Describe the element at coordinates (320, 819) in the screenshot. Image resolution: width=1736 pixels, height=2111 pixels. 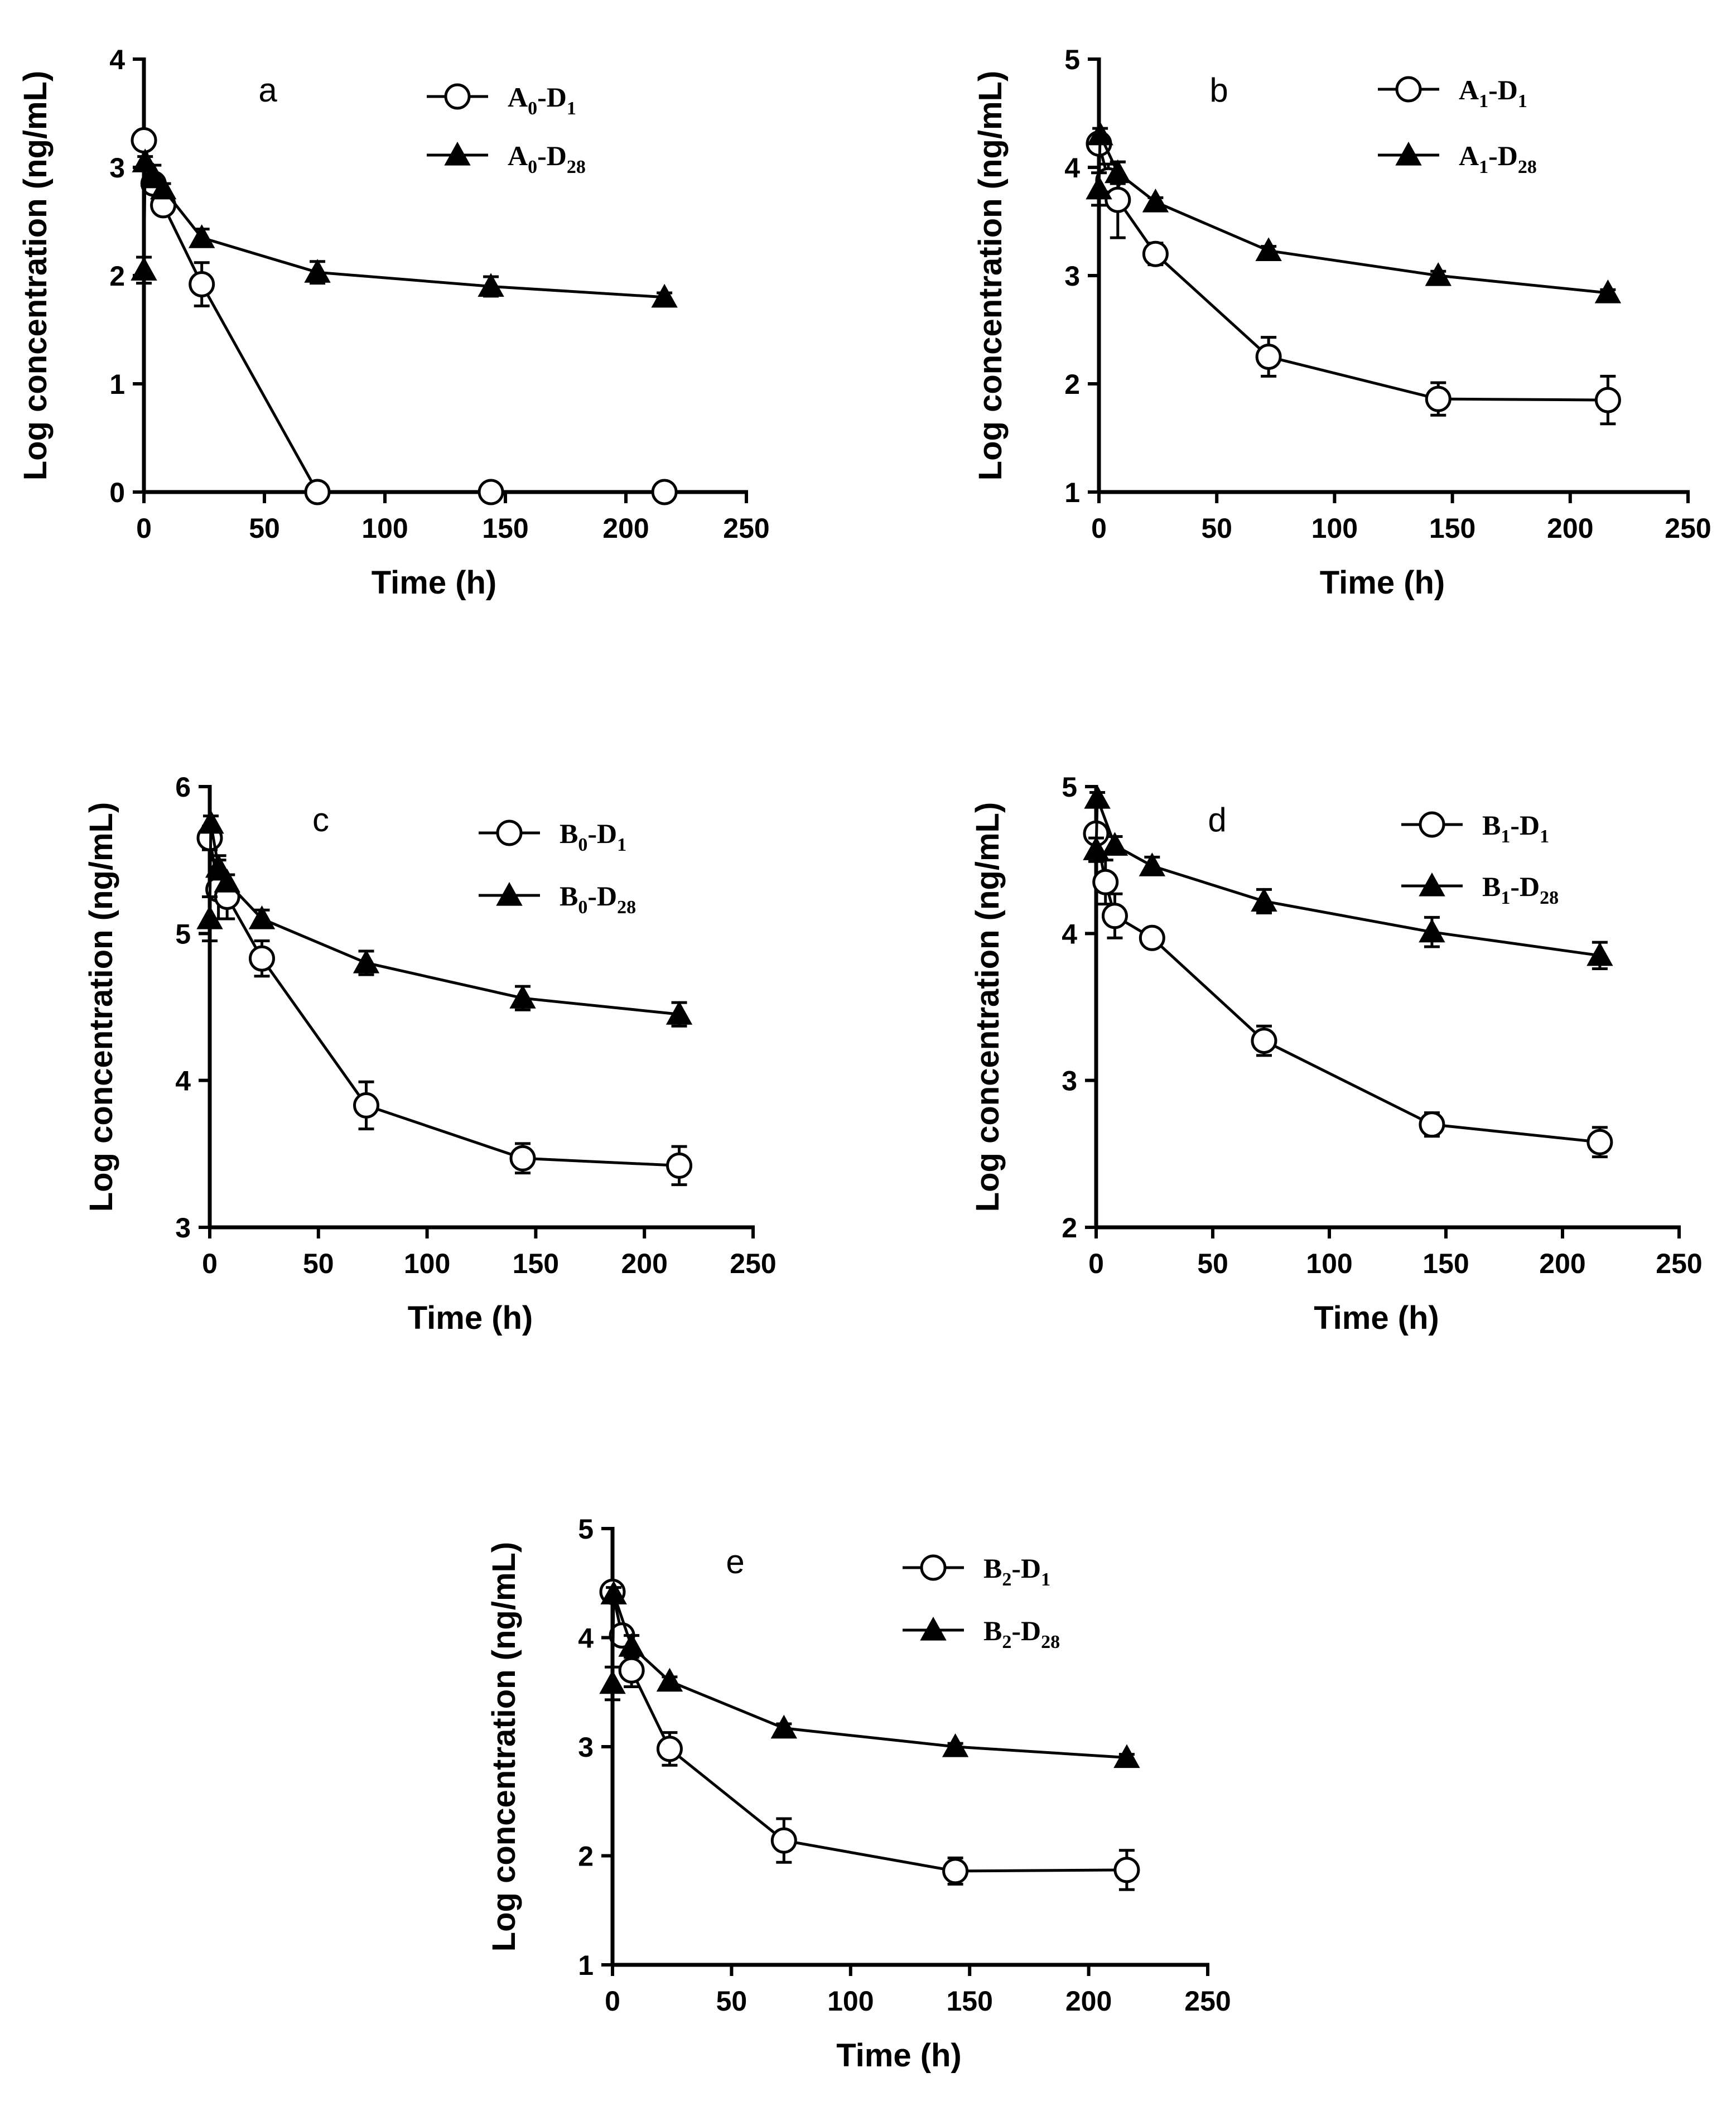
I see `panel-letter: c` at that location.